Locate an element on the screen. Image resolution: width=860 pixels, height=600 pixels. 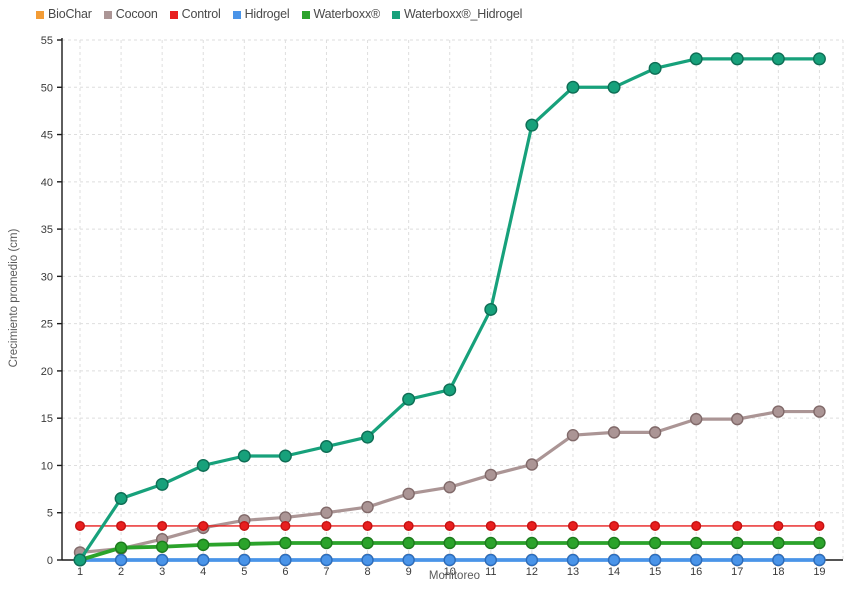
svg-text: 19 is located at coordinates (819, 572).